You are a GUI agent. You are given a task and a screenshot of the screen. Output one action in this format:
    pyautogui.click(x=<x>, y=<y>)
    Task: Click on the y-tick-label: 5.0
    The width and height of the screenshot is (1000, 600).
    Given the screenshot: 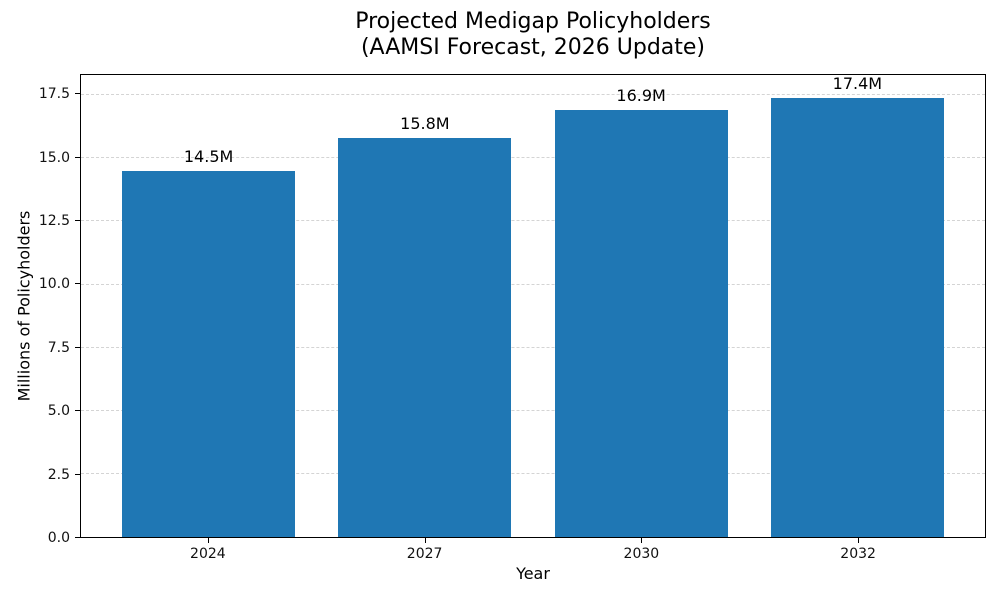 What is the action you would take?
    pyautogui.click(x=58, y=411)
    